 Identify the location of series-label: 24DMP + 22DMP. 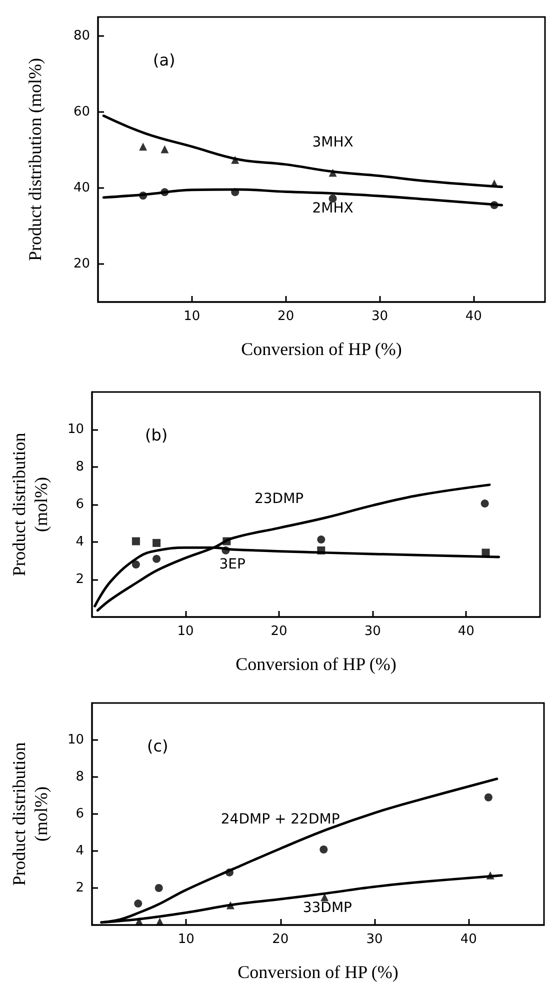
(280, 820).